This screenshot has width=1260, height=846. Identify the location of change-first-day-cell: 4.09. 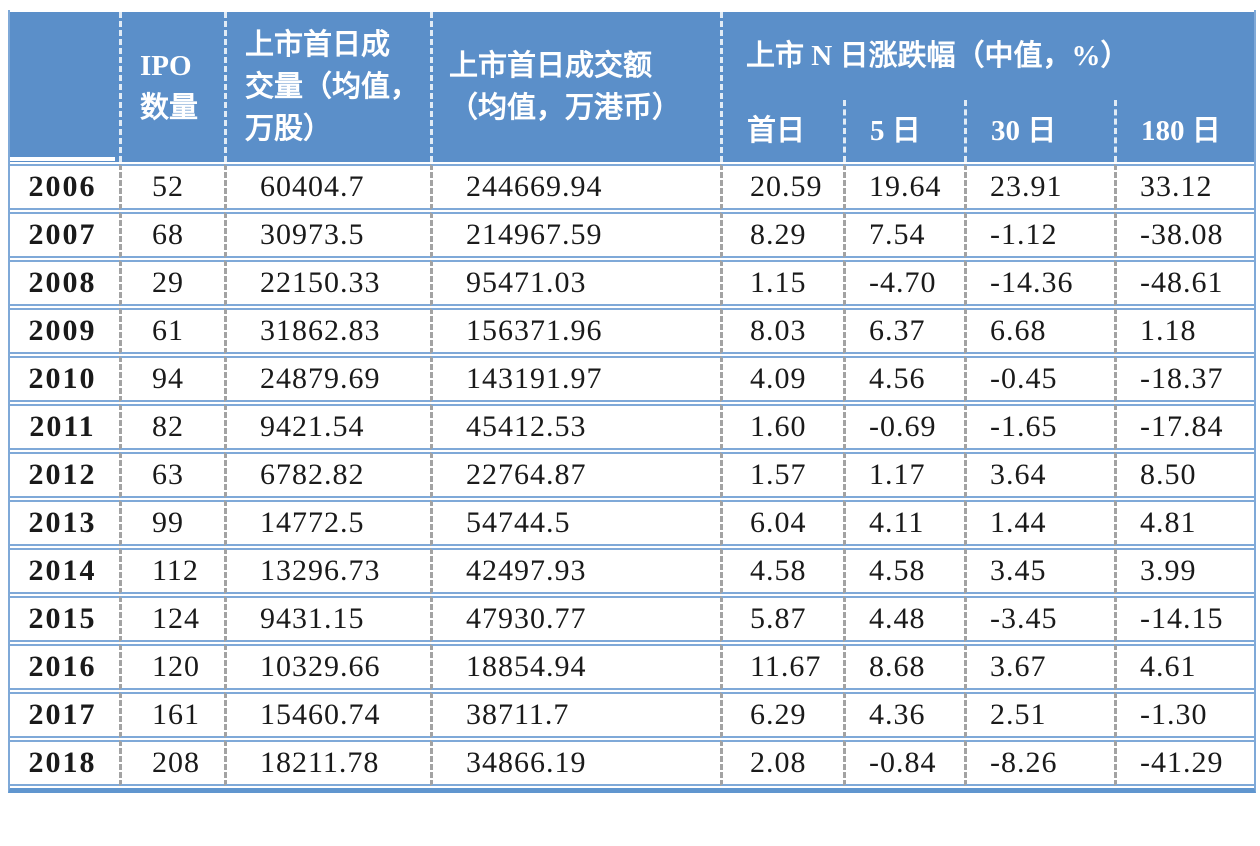
(781, 379).